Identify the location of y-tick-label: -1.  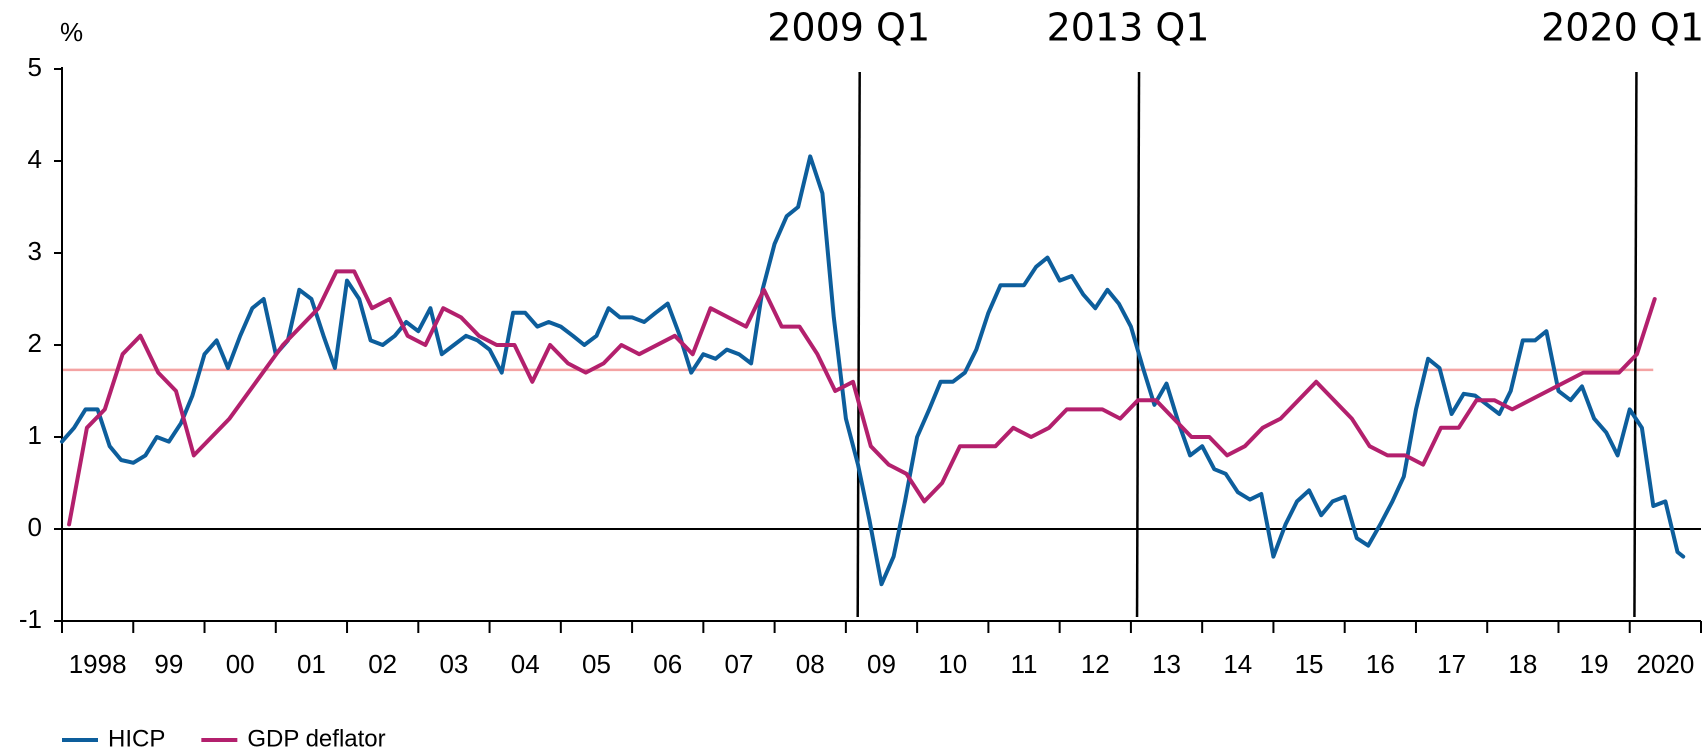
(30, 619).